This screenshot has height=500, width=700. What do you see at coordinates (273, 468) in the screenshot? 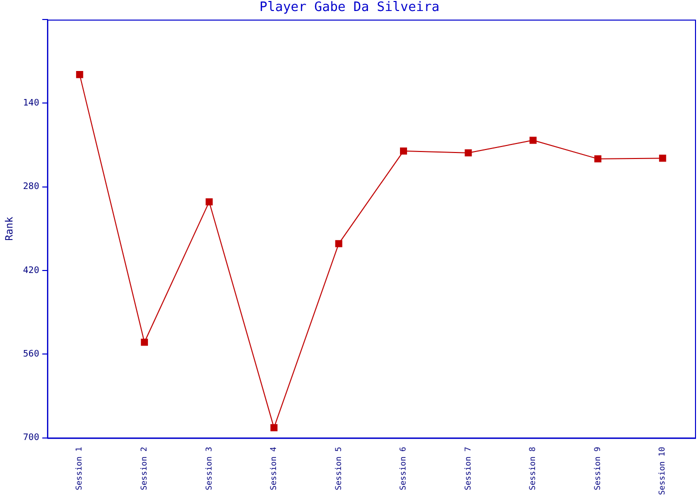
I see `x-tick-label: Session 4` at bounding box center [273, 468].